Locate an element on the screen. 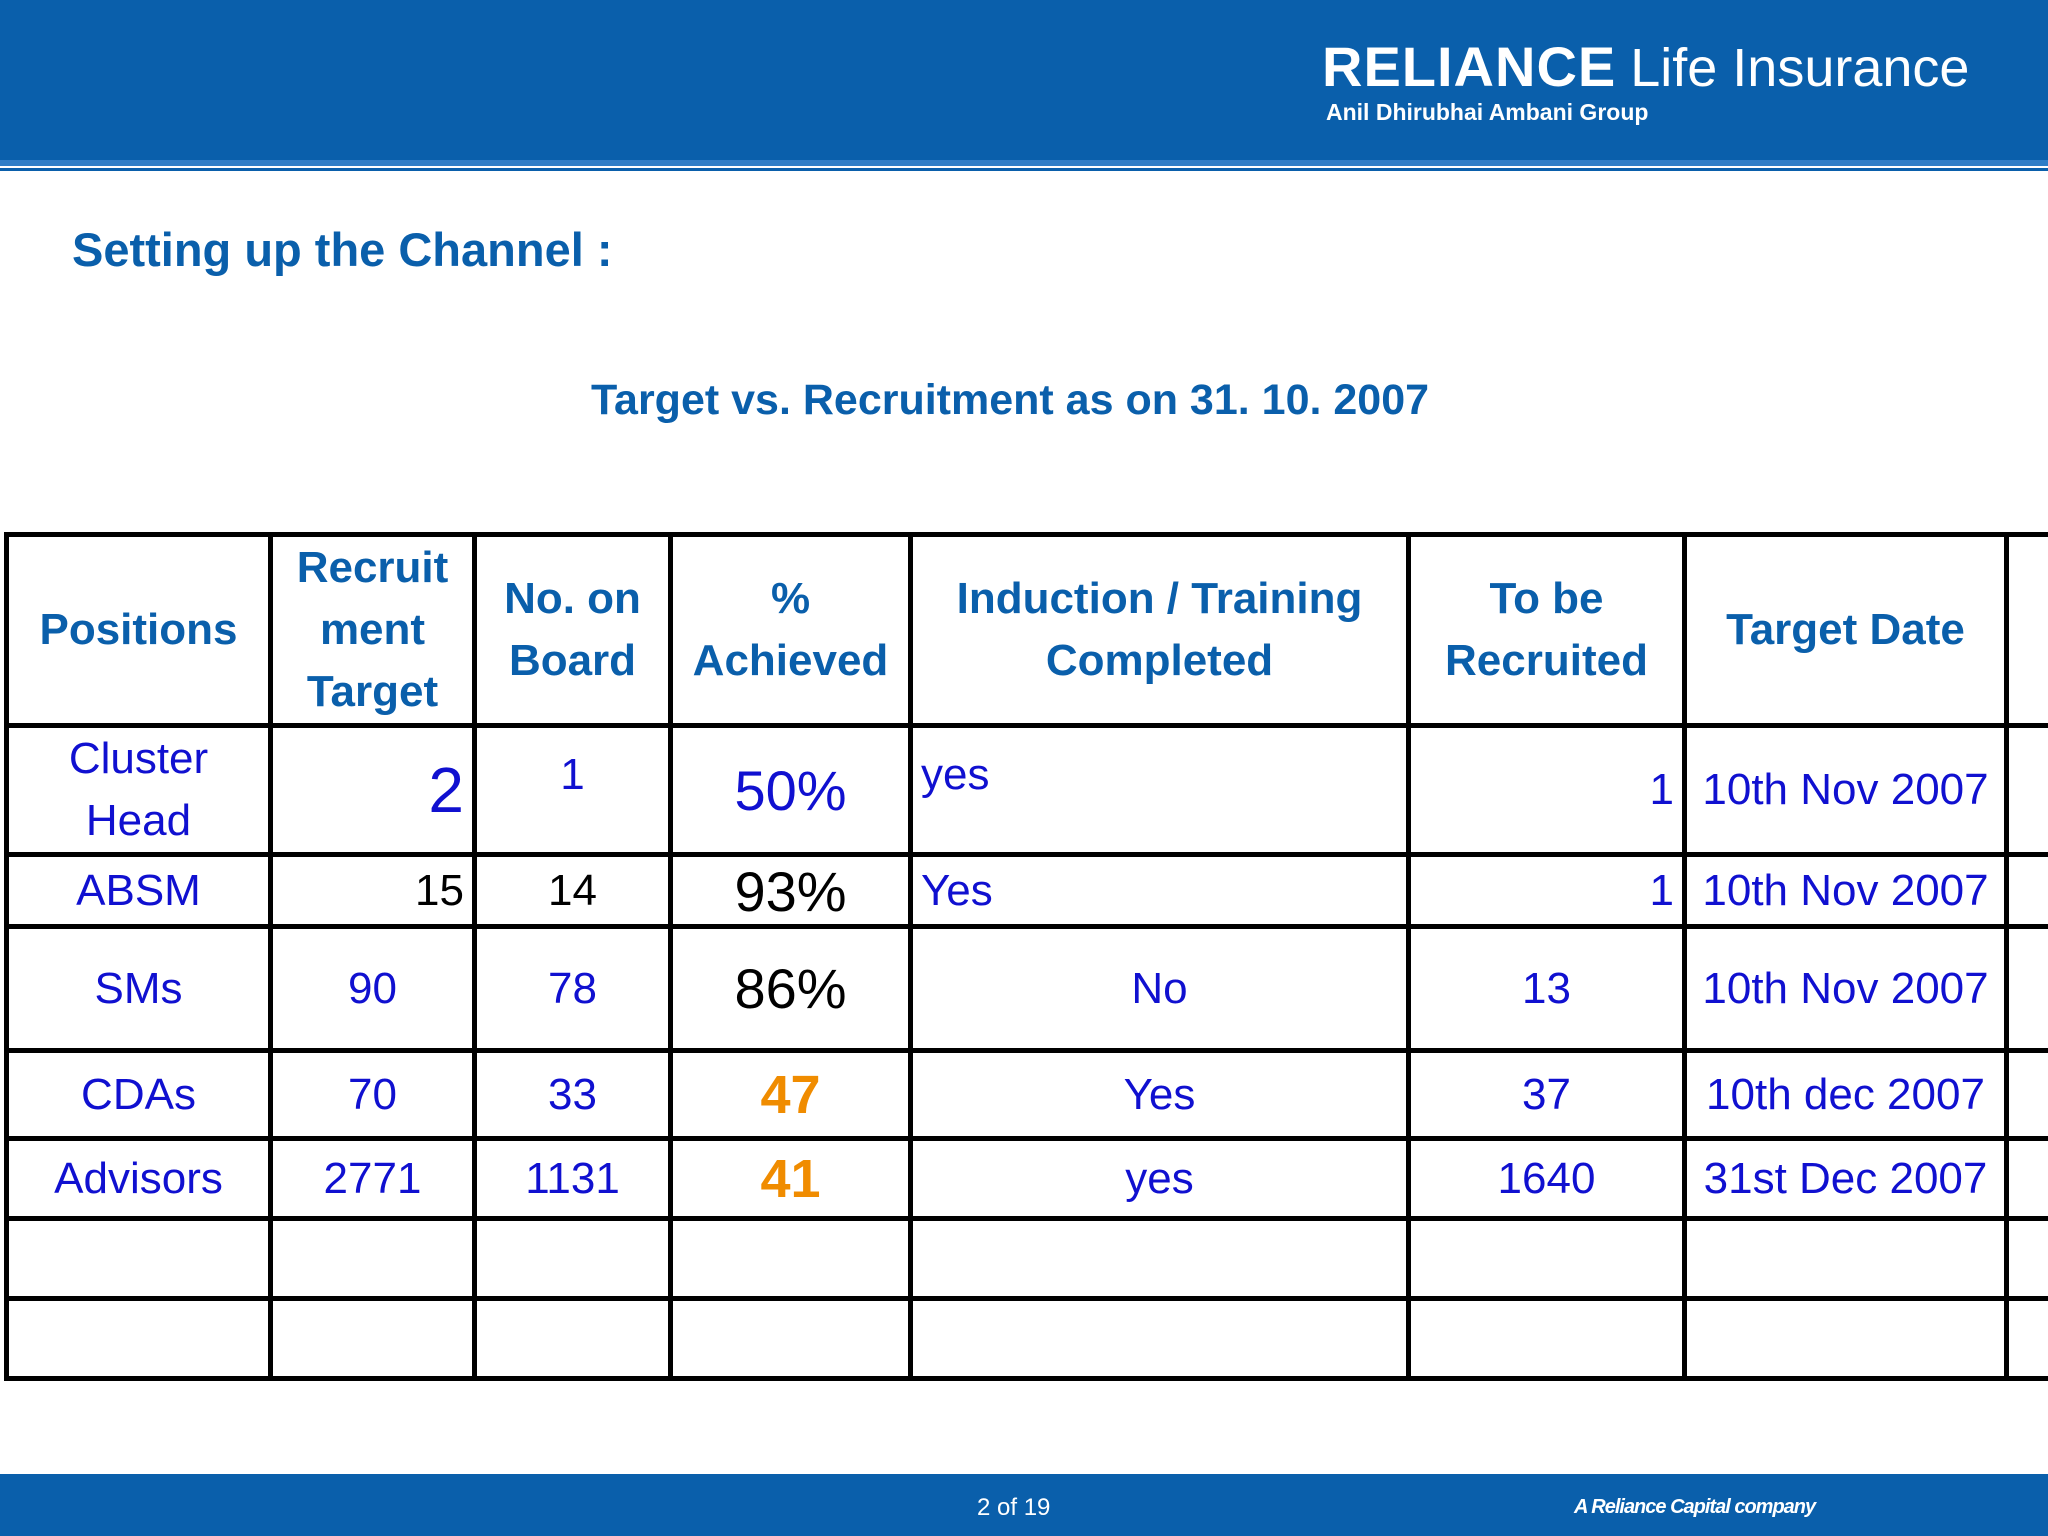 This screenshot has width=2048, height=1536. table-row: Cluster Head 2 1 50% yes 1 10th Nov 2007 is located at coordinates (1026, 790).